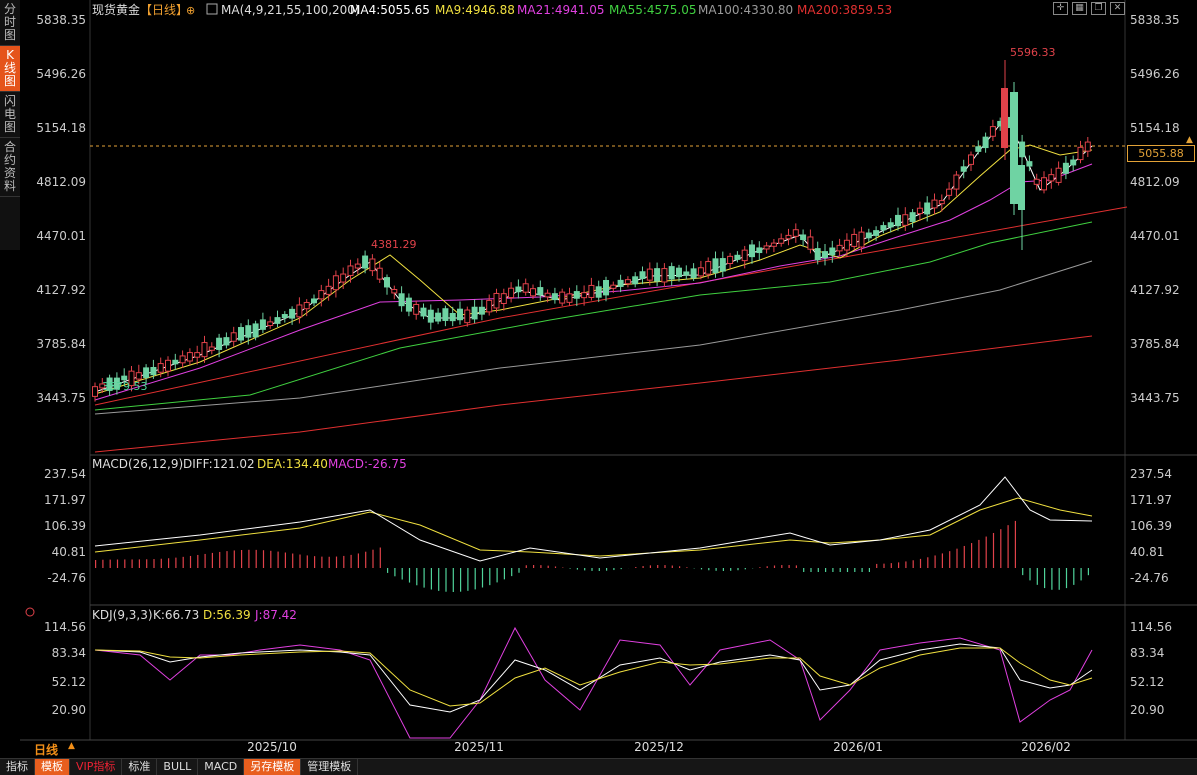 Image resolution: width=1197 pixels, height=775 pixels. What do you see at coordinates (190, 10) in the screenshot?
I see `settings-icon: ⊕` at bounding box center [190, 10].